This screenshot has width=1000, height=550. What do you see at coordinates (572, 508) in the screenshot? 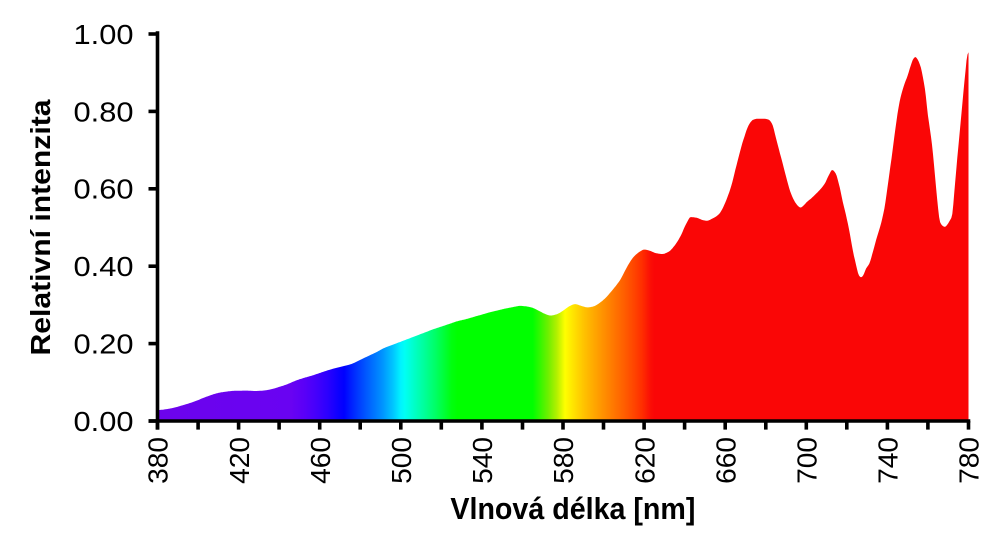
I see `svg-text: Vlnová délka [nm]` at bounding box center [572, 508].